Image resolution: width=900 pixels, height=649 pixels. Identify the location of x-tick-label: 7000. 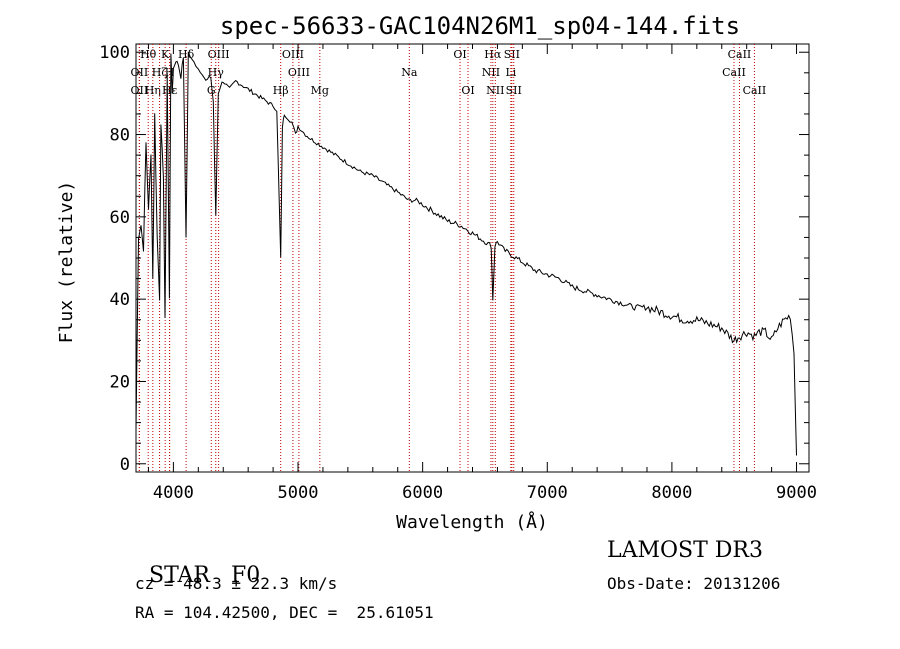
(547, 493).